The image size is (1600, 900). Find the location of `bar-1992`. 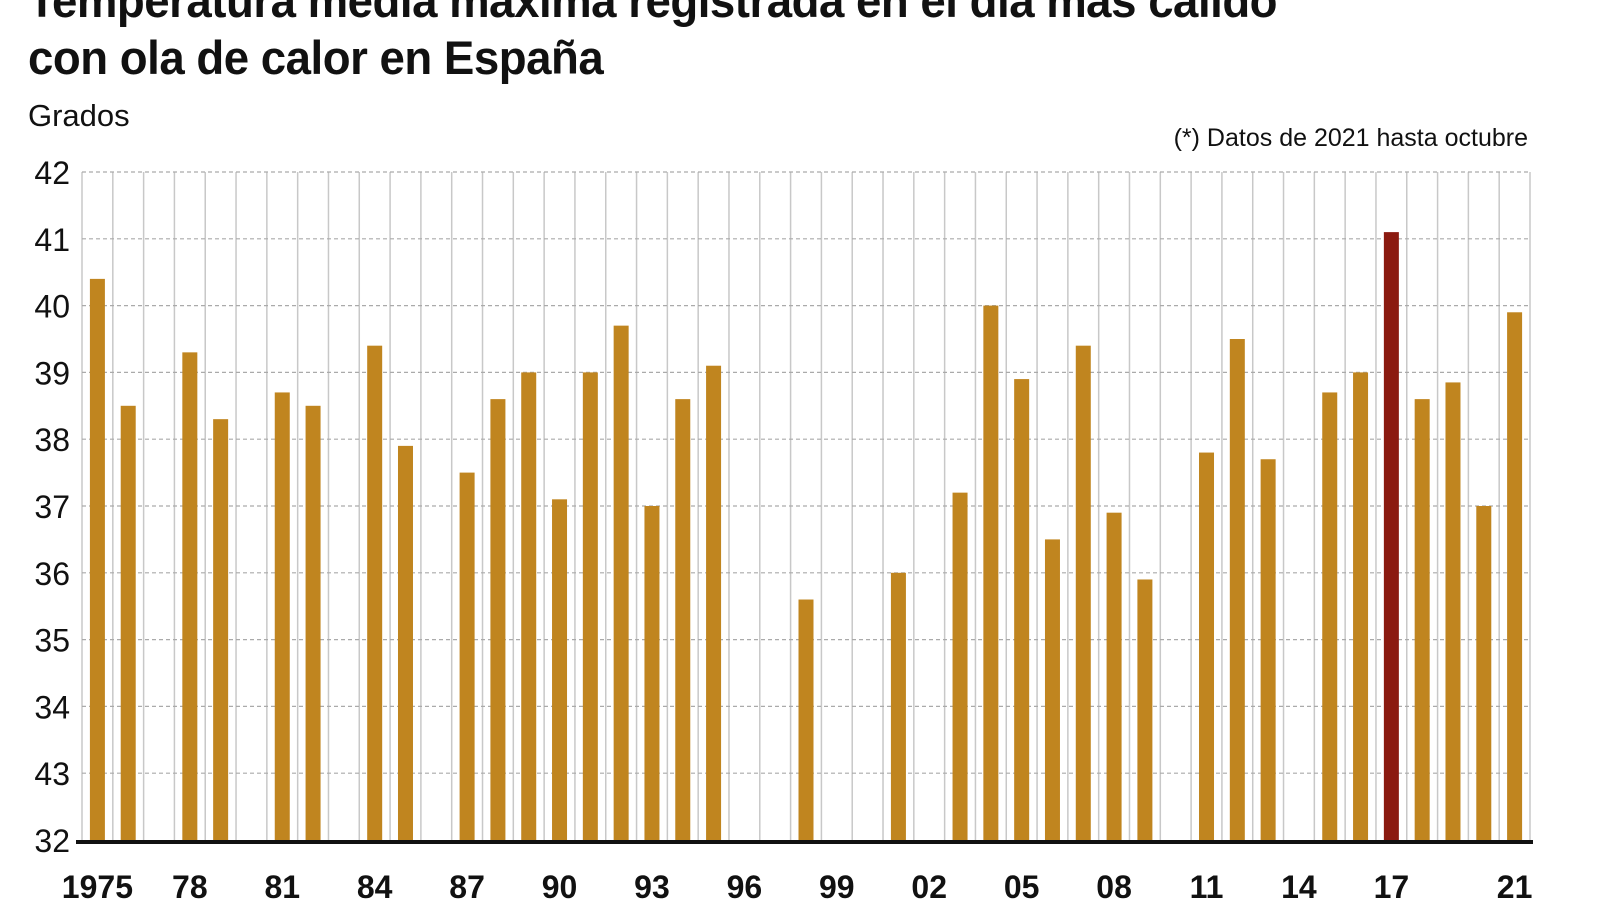

bar-1992 is located at coordinates (621, 582).